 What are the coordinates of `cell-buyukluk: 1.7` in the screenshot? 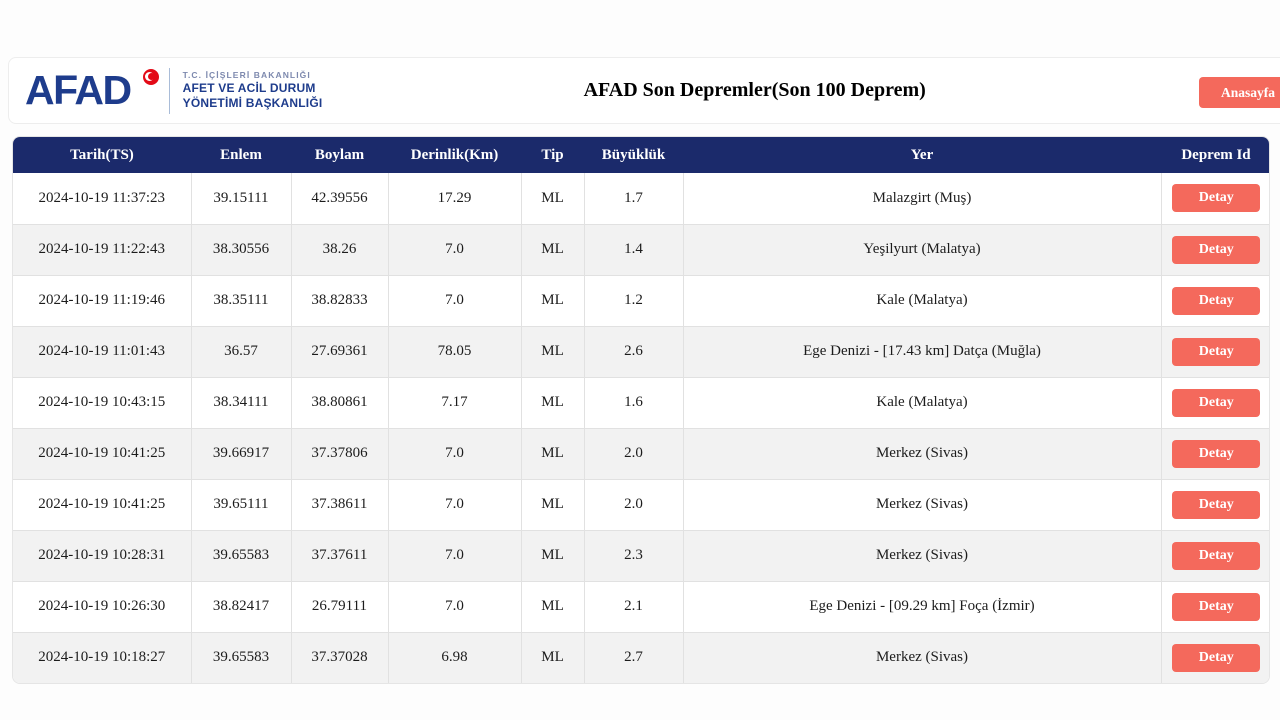 It's located at (634, 199).